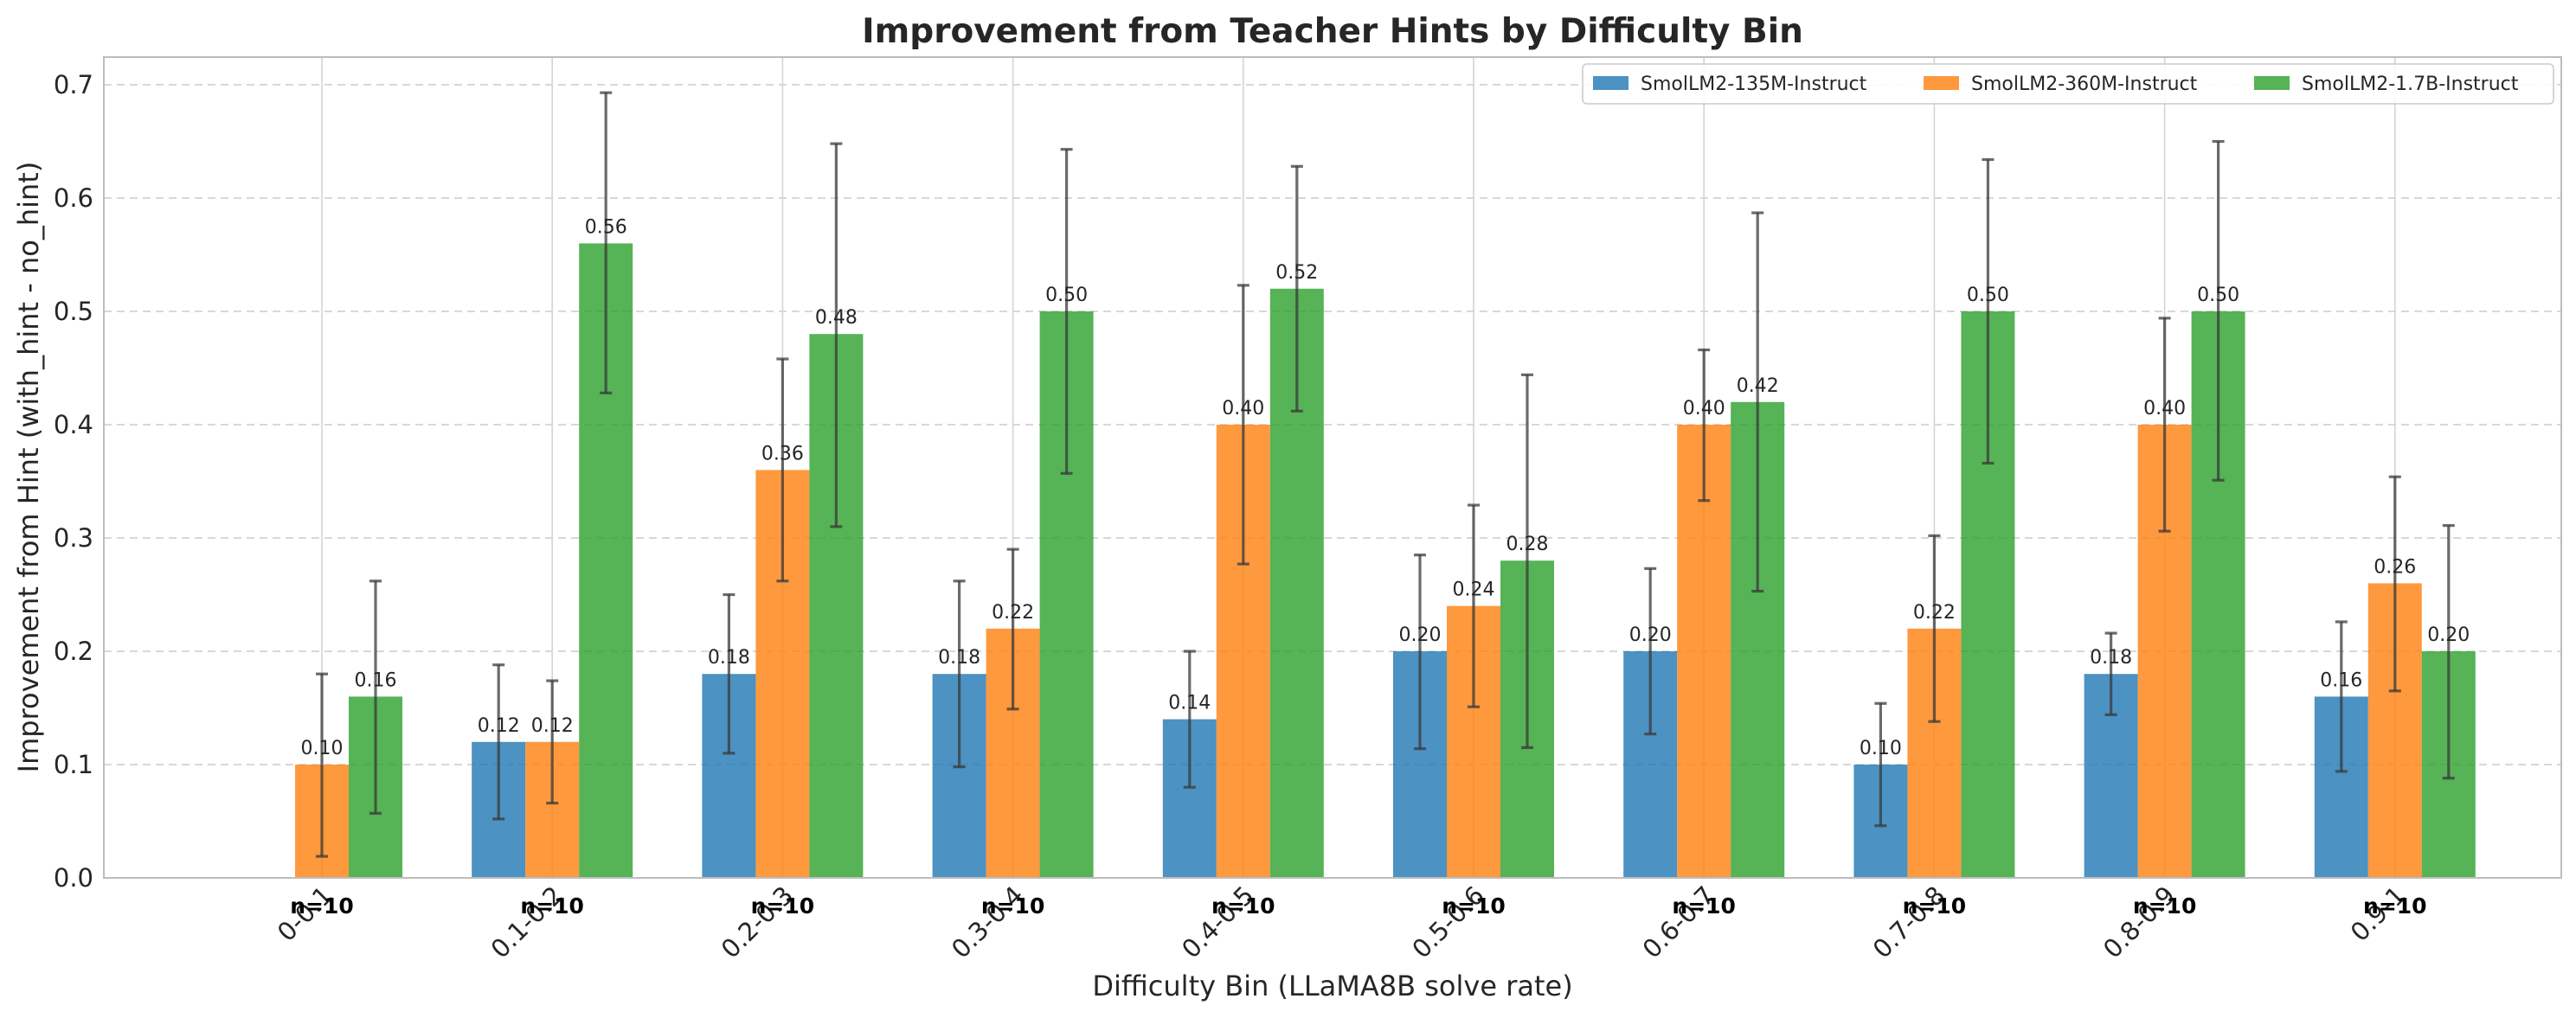 Image resolution: width=2576 pixels, height=1018 pixels. I want to click on value-label: 0.52, so click(1297, 273).